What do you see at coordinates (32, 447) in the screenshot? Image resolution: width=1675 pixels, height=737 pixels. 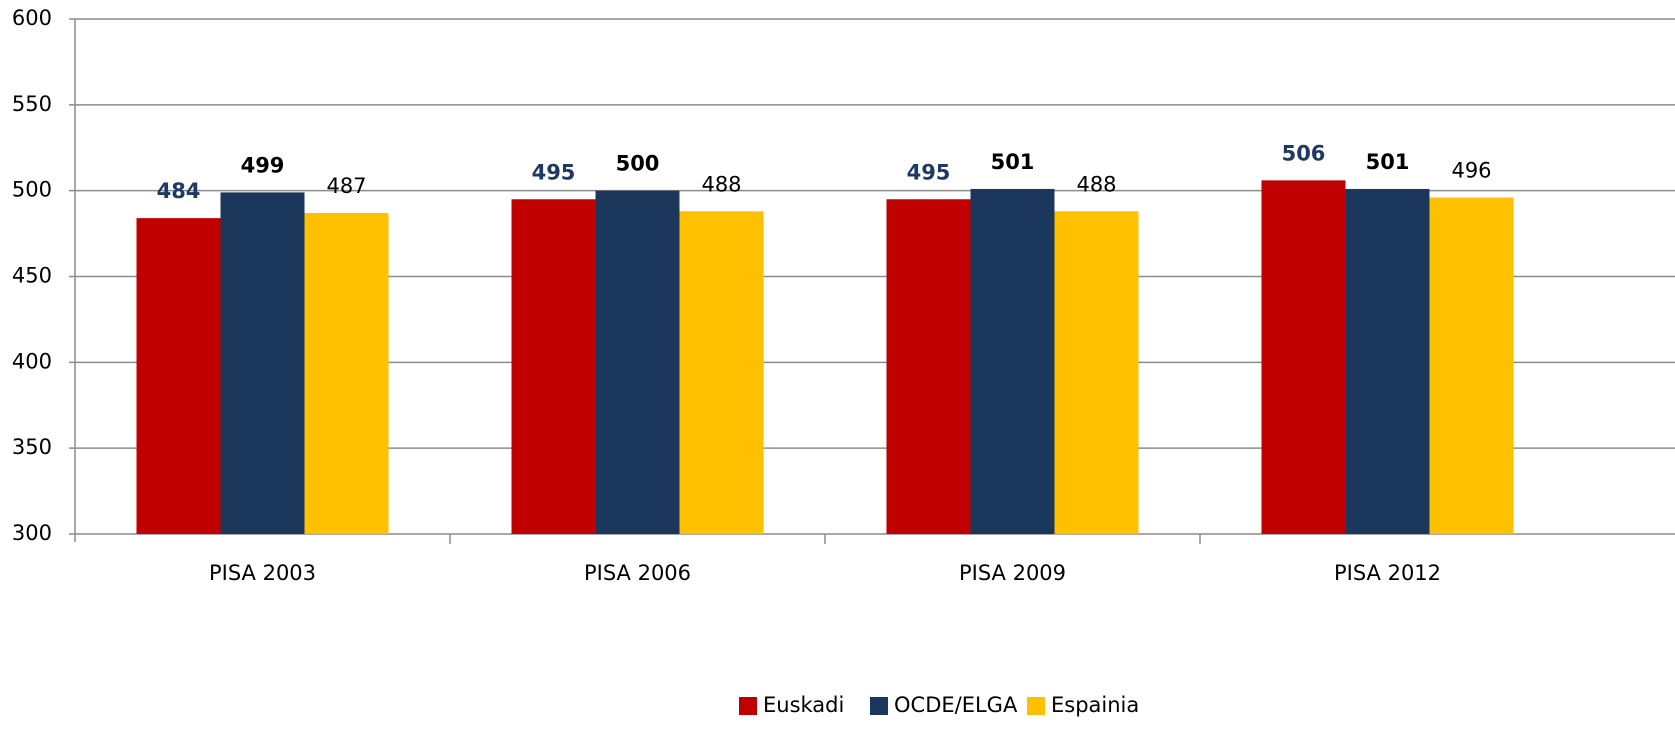 I see `y-tick-label: 350` at bounding box center [32, 447].